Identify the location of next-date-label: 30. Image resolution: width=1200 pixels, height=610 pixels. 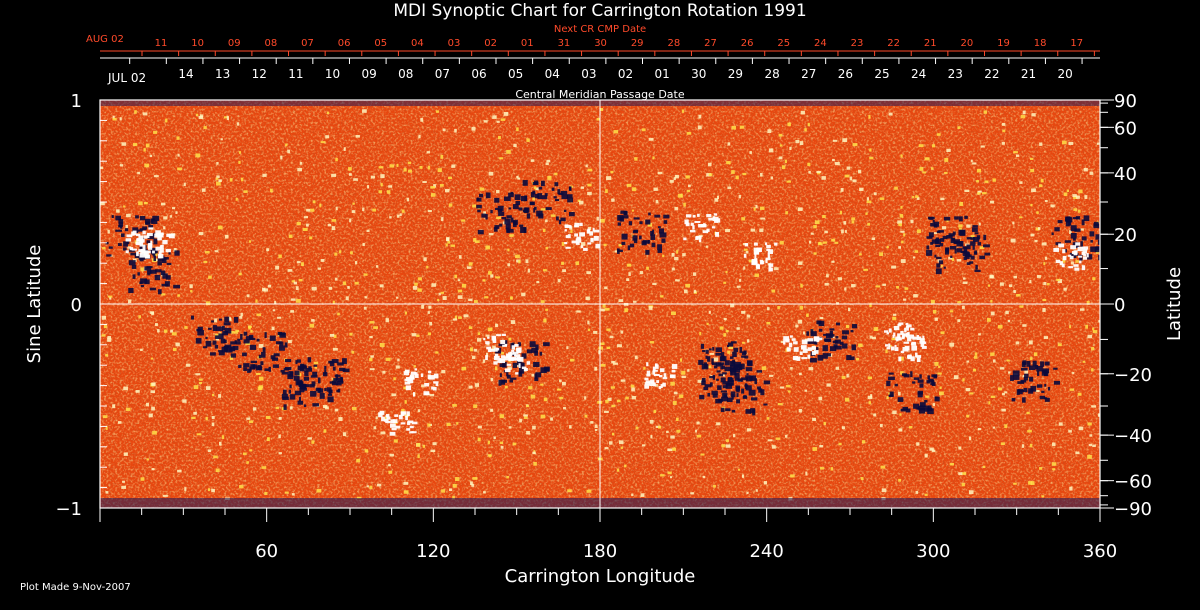
(600, 43).